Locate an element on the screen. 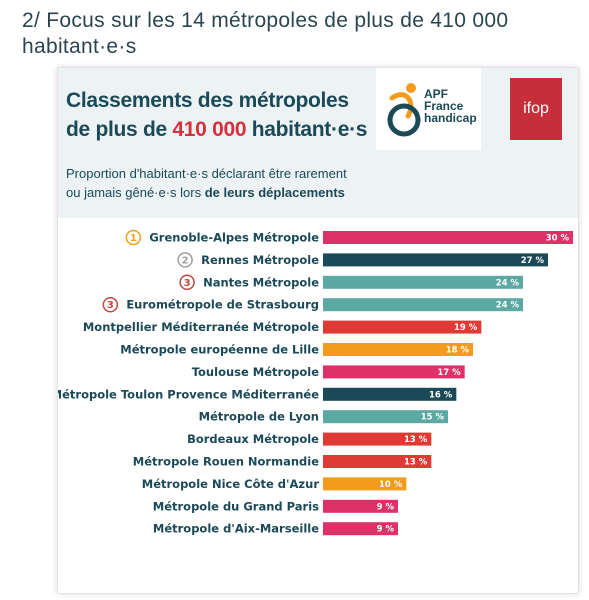 This screenshot has width=589, height=600. title-prefix: de plus de is located at coordinates (119, 129).